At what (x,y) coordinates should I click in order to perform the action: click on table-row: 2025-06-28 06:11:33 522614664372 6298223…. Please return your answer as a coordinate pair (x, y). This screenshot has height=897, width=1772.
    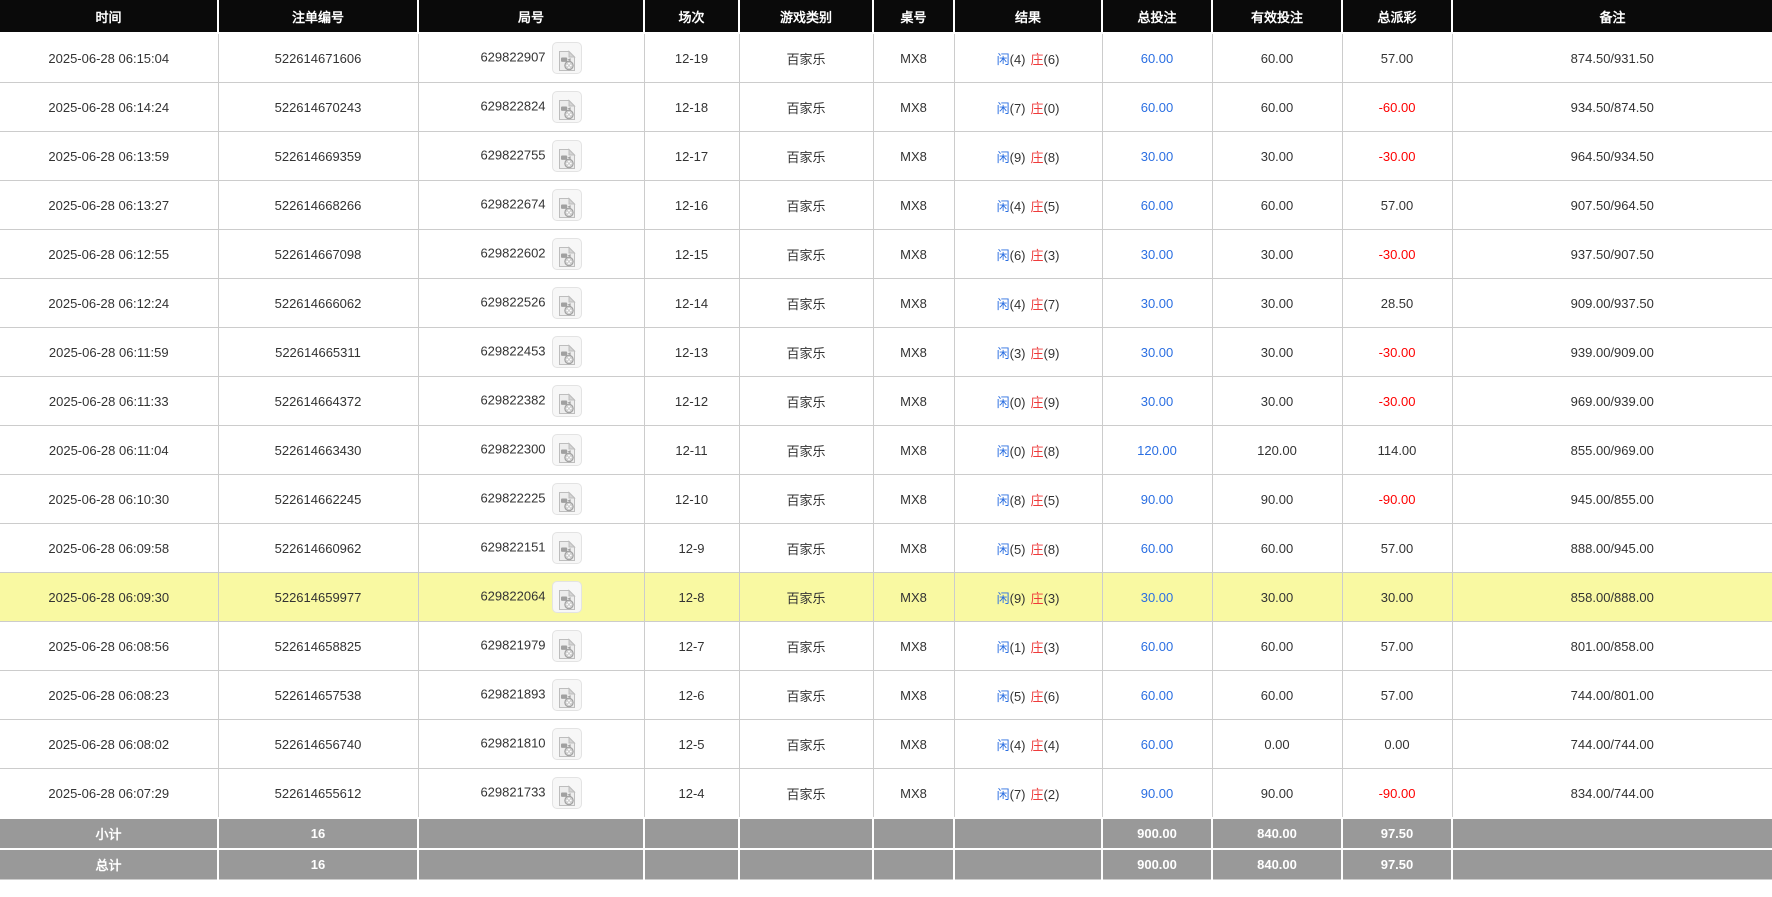
    Looking at the image, I should click on (886, 401).